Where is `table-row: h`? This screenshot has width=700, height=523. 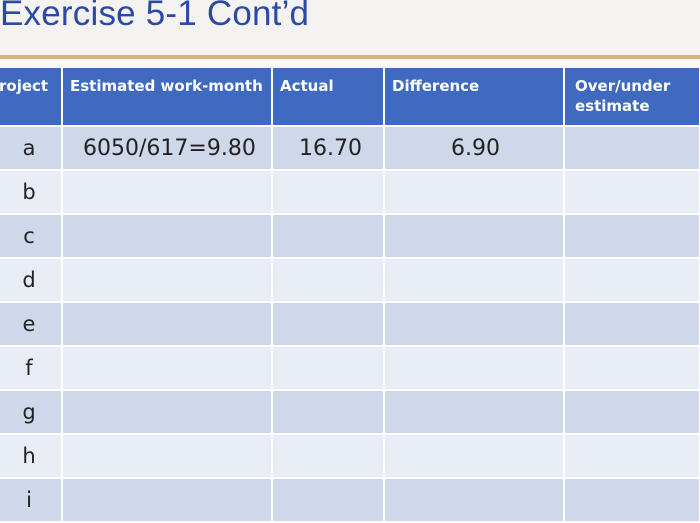
table-row: h is located at coordinates (350, 456).